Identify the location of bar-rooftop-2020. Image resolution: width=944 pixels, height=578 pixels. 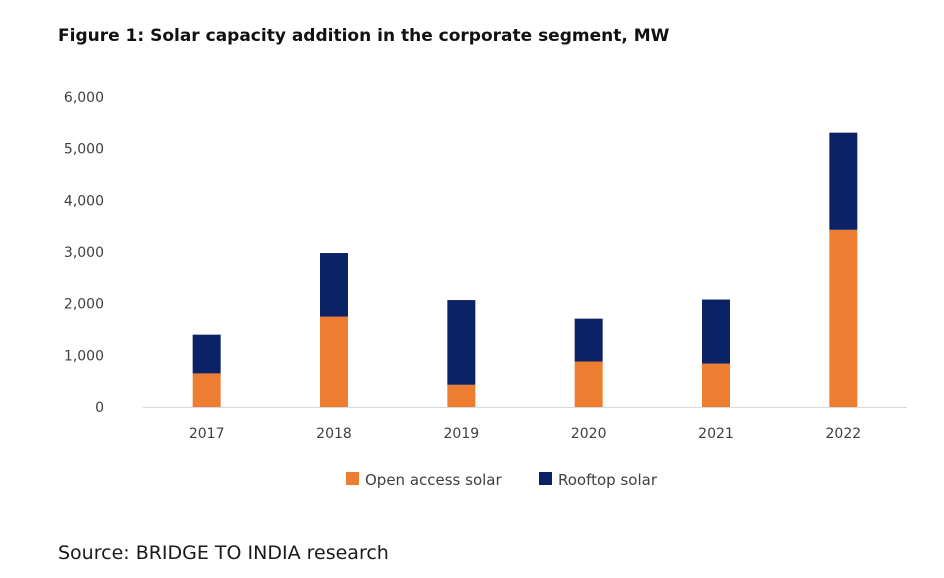
(588, 340).